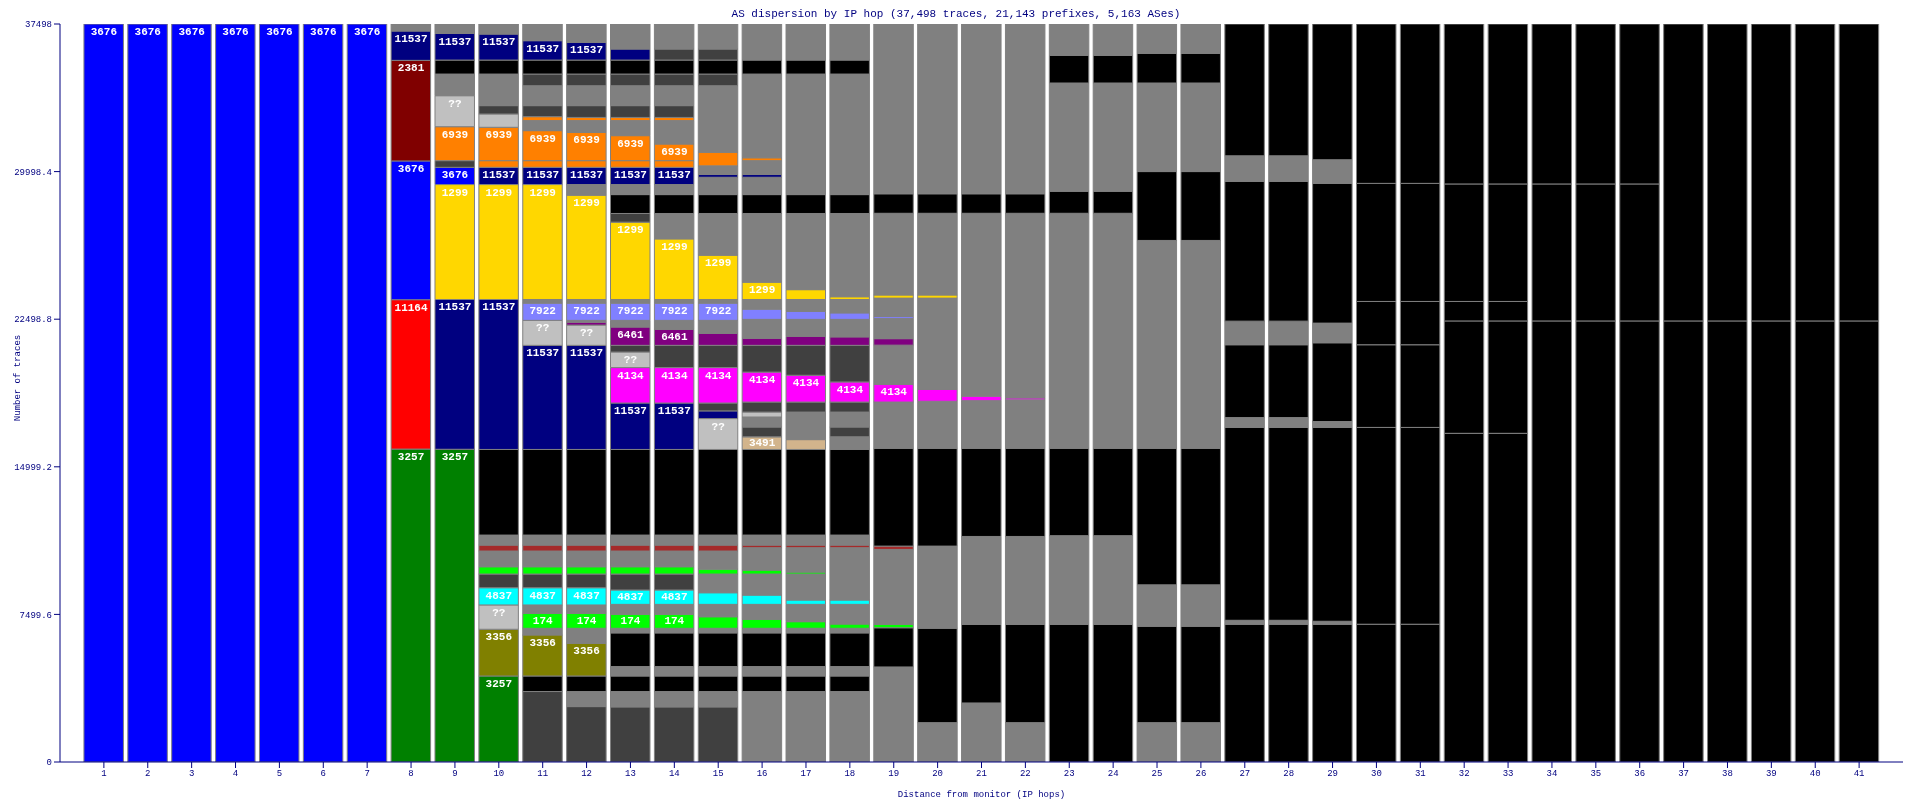 This screenshot has height=800, width=1906. What do you see at coordinates (1508, 774) in the screenshot?
I see `x-tick-label: 33` at bounding box center [1508, 774].